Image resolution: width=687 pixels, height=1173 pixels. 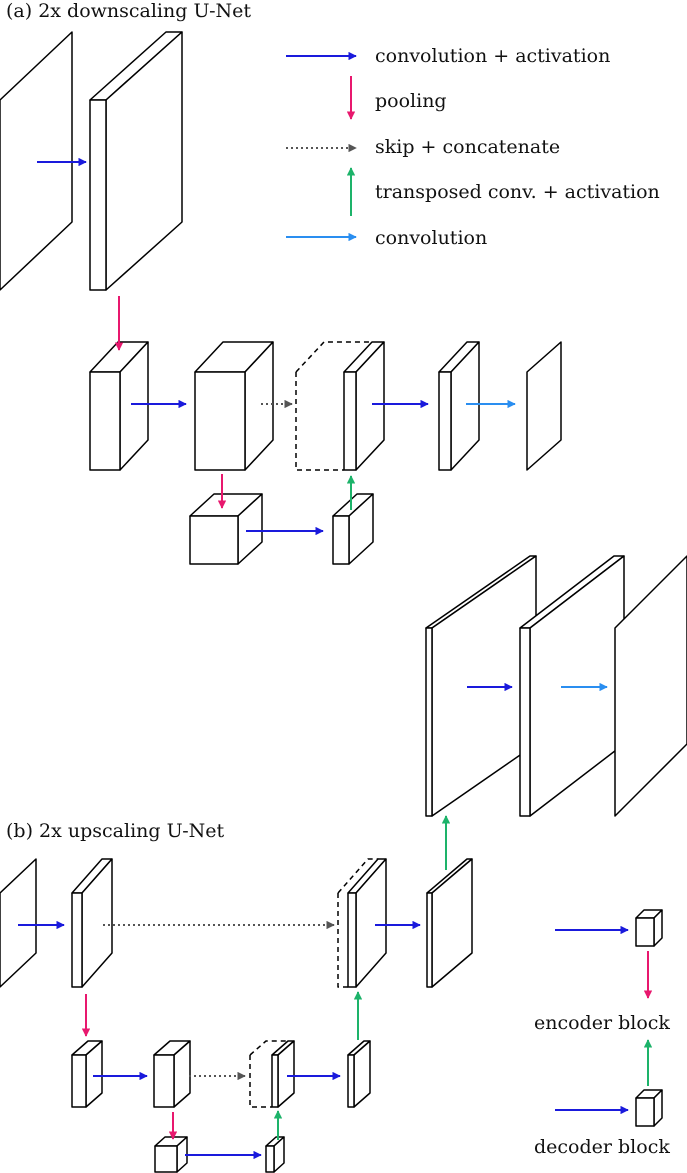 I want to click on b-enc-small, so click(x=87, y=1074).